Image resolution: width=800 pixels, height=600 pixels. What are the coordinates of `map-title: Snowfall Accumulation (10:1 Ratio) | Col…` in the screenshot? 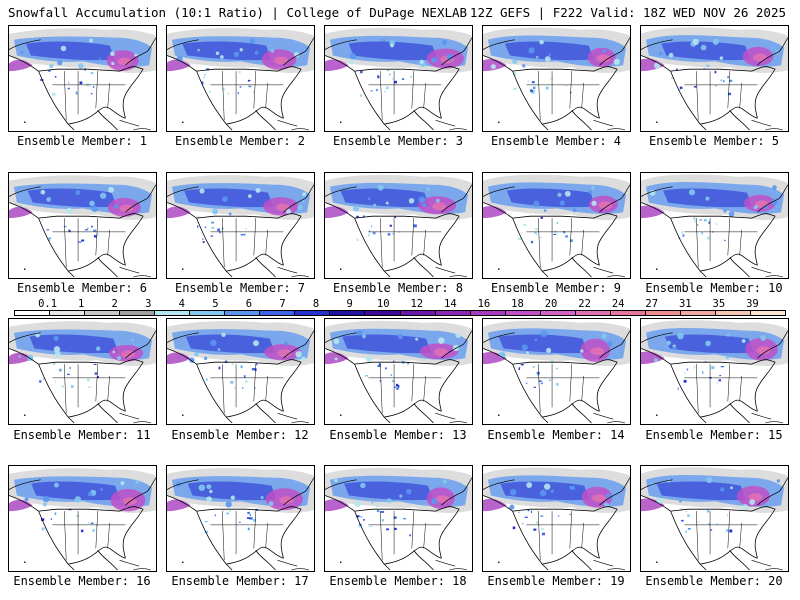 It's located at (238, 12).